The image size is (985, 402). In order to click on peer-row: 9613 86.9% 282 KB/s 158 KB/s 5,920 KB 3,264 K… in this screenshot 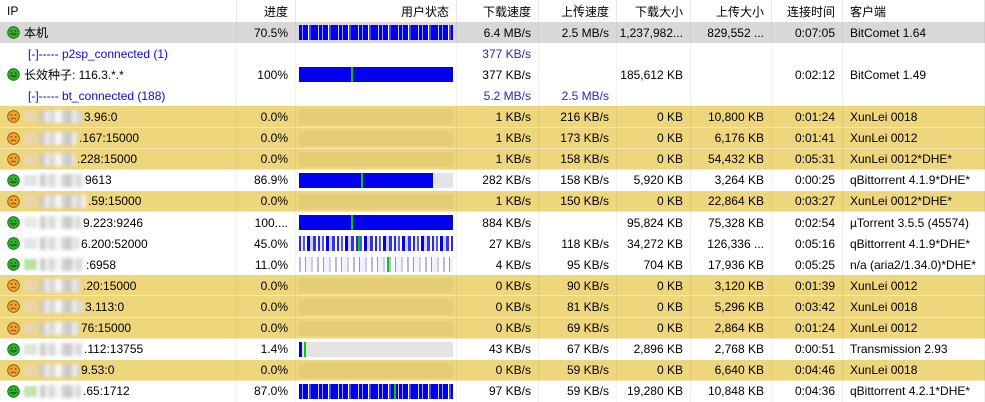, I will do `click(492, 180)`.